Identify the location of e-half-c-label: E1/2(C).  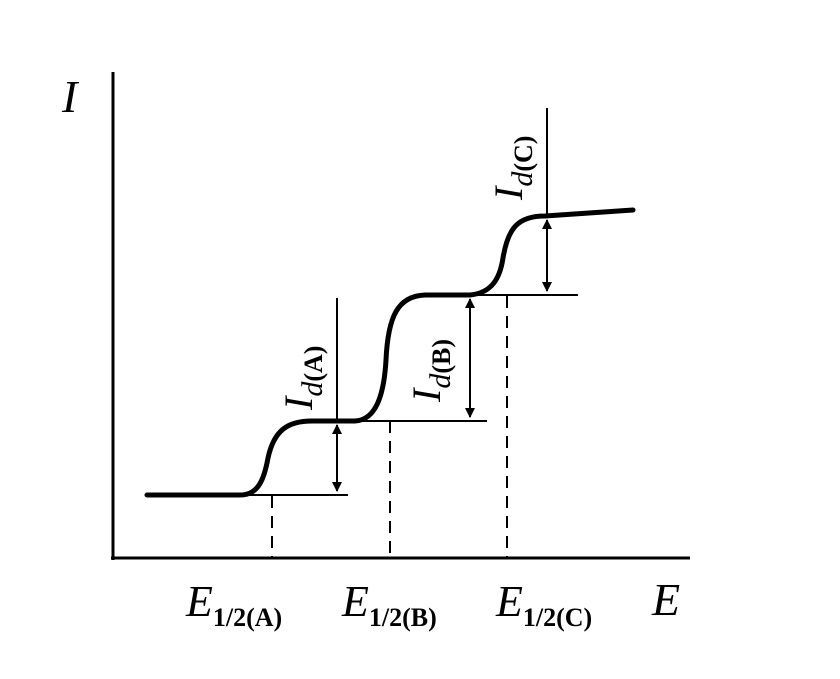
(543, 604).